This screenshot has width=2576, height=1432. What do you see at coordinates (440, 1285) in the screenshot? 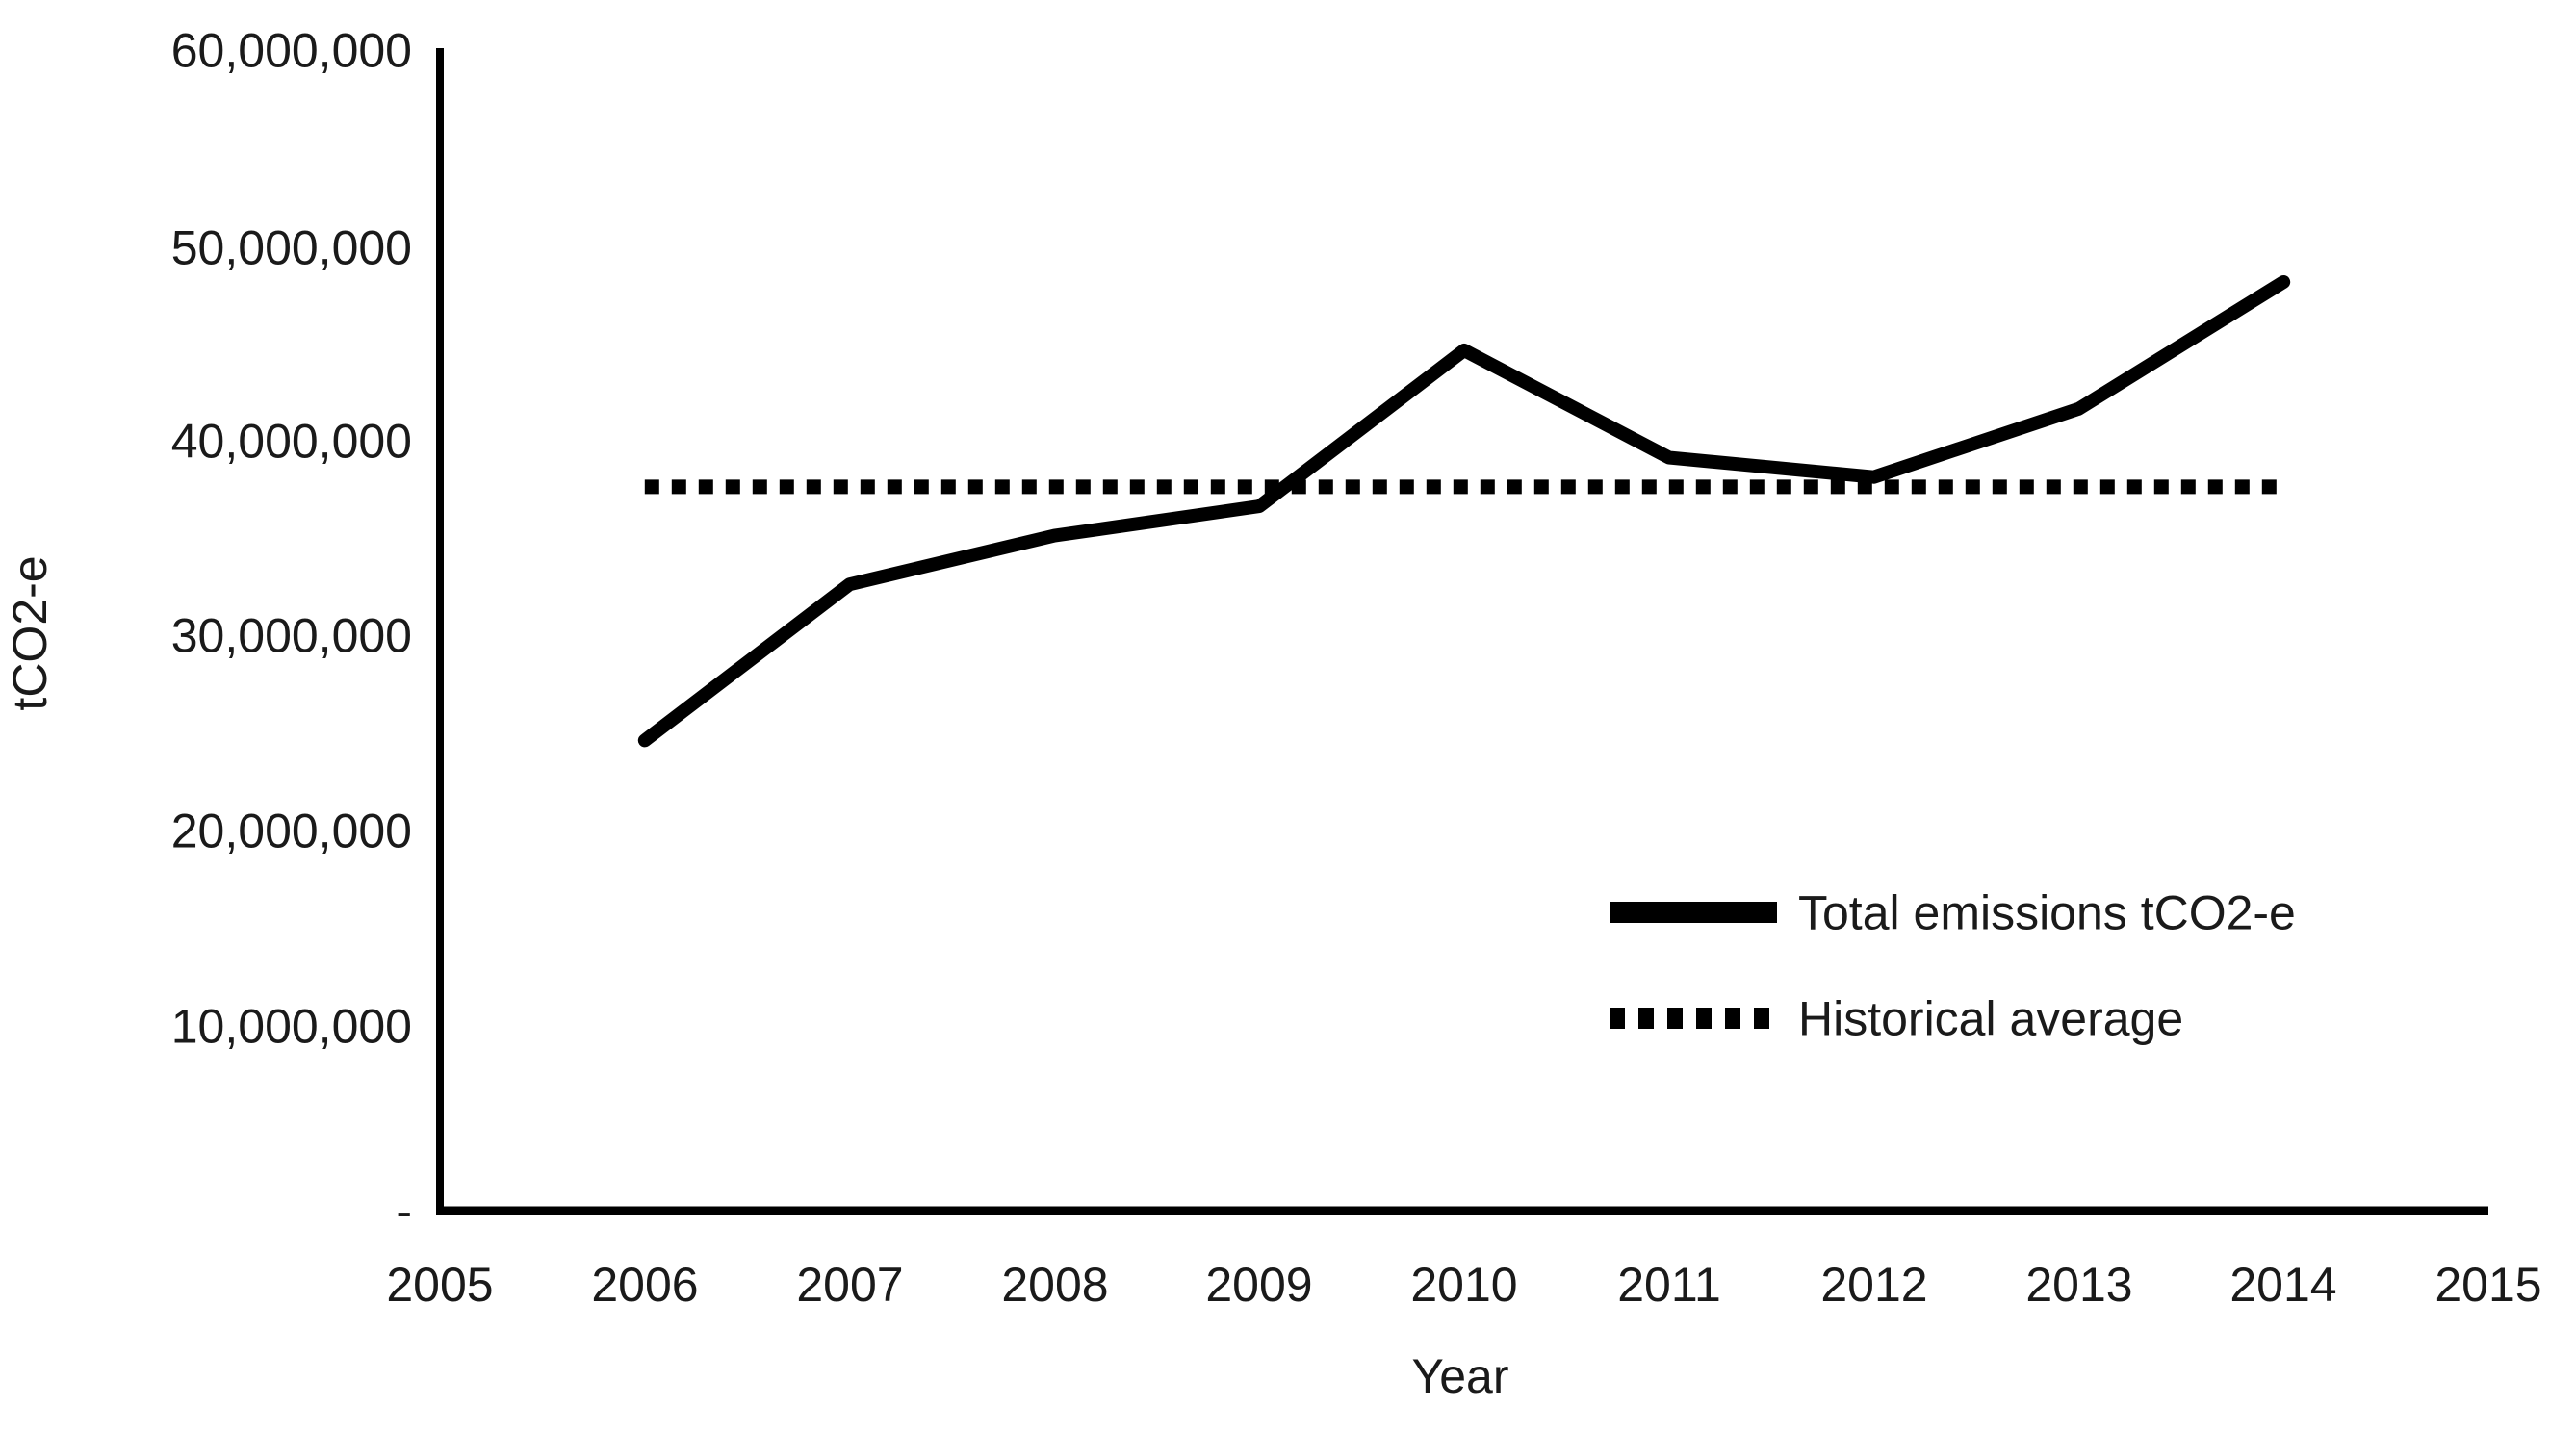
I see `x-tick-label: 2005` at bounding box center [440, 1285].